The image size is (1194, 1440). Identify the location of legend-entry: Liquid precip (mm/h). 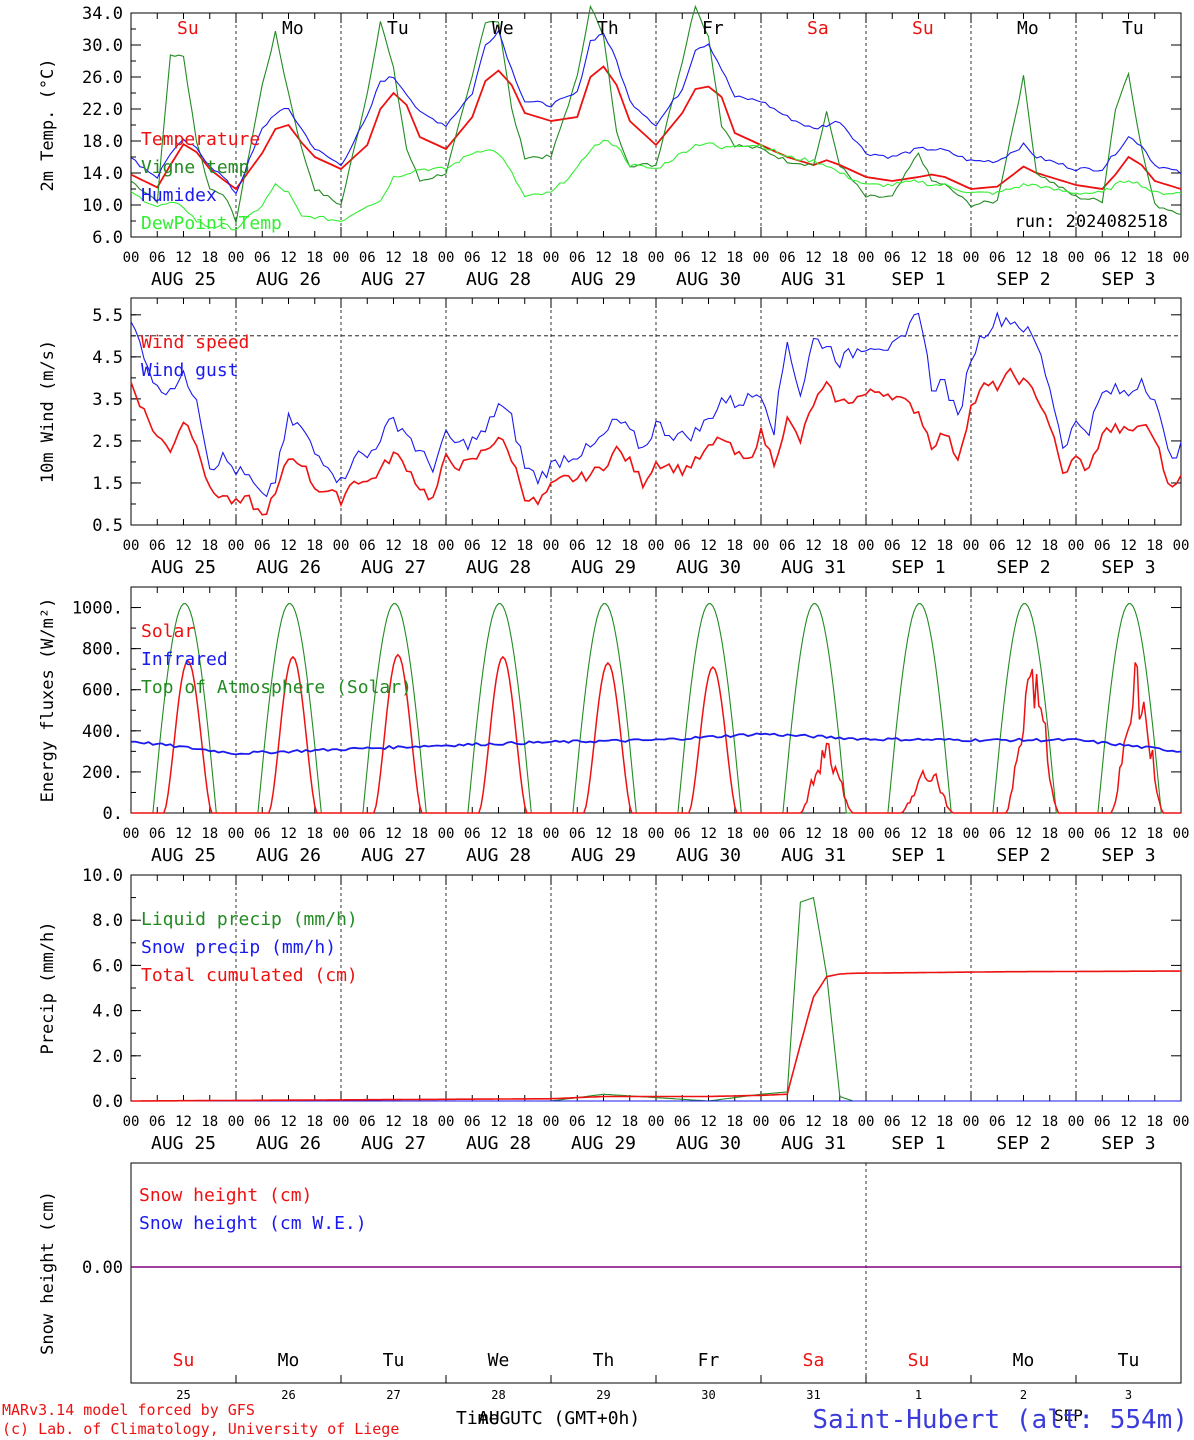
(249, 919).